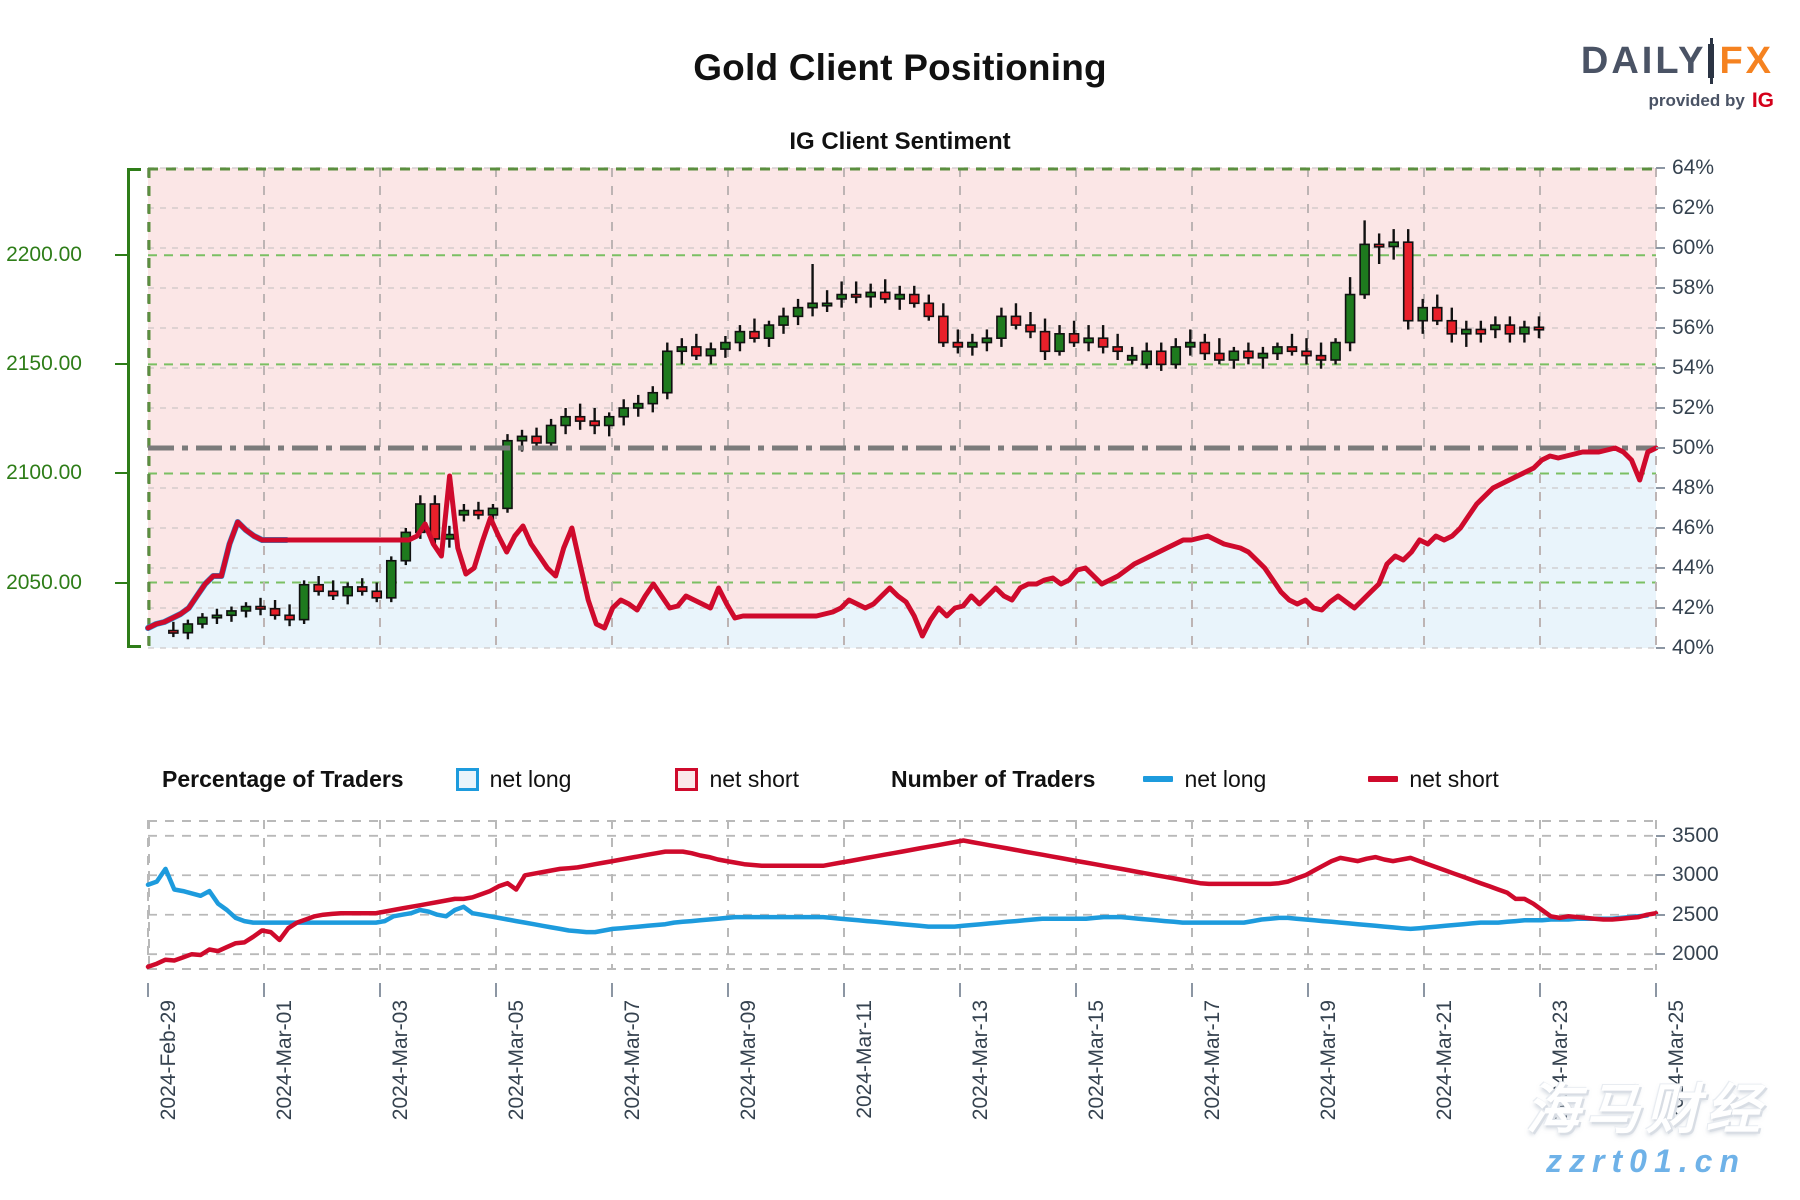 The width and height of the screenshot is (1800, 1200). I want to click on date-tick-label: 2024-Mar-11, so click(864, 1059).